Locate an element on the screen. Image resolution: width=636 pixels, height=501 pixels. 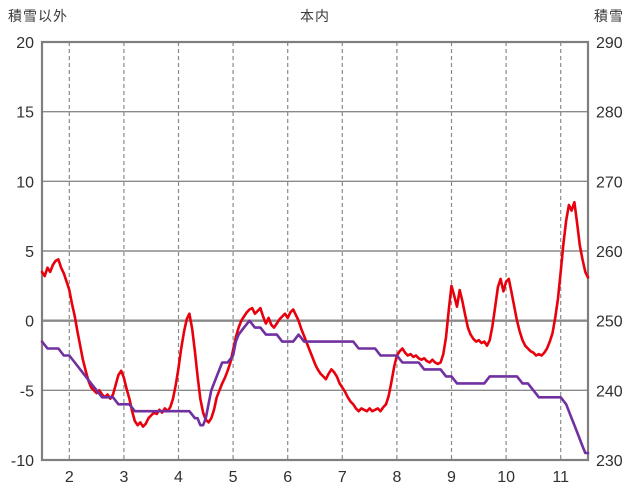
right-axis-tick-label: 260 is located at coordinates (609, 252).